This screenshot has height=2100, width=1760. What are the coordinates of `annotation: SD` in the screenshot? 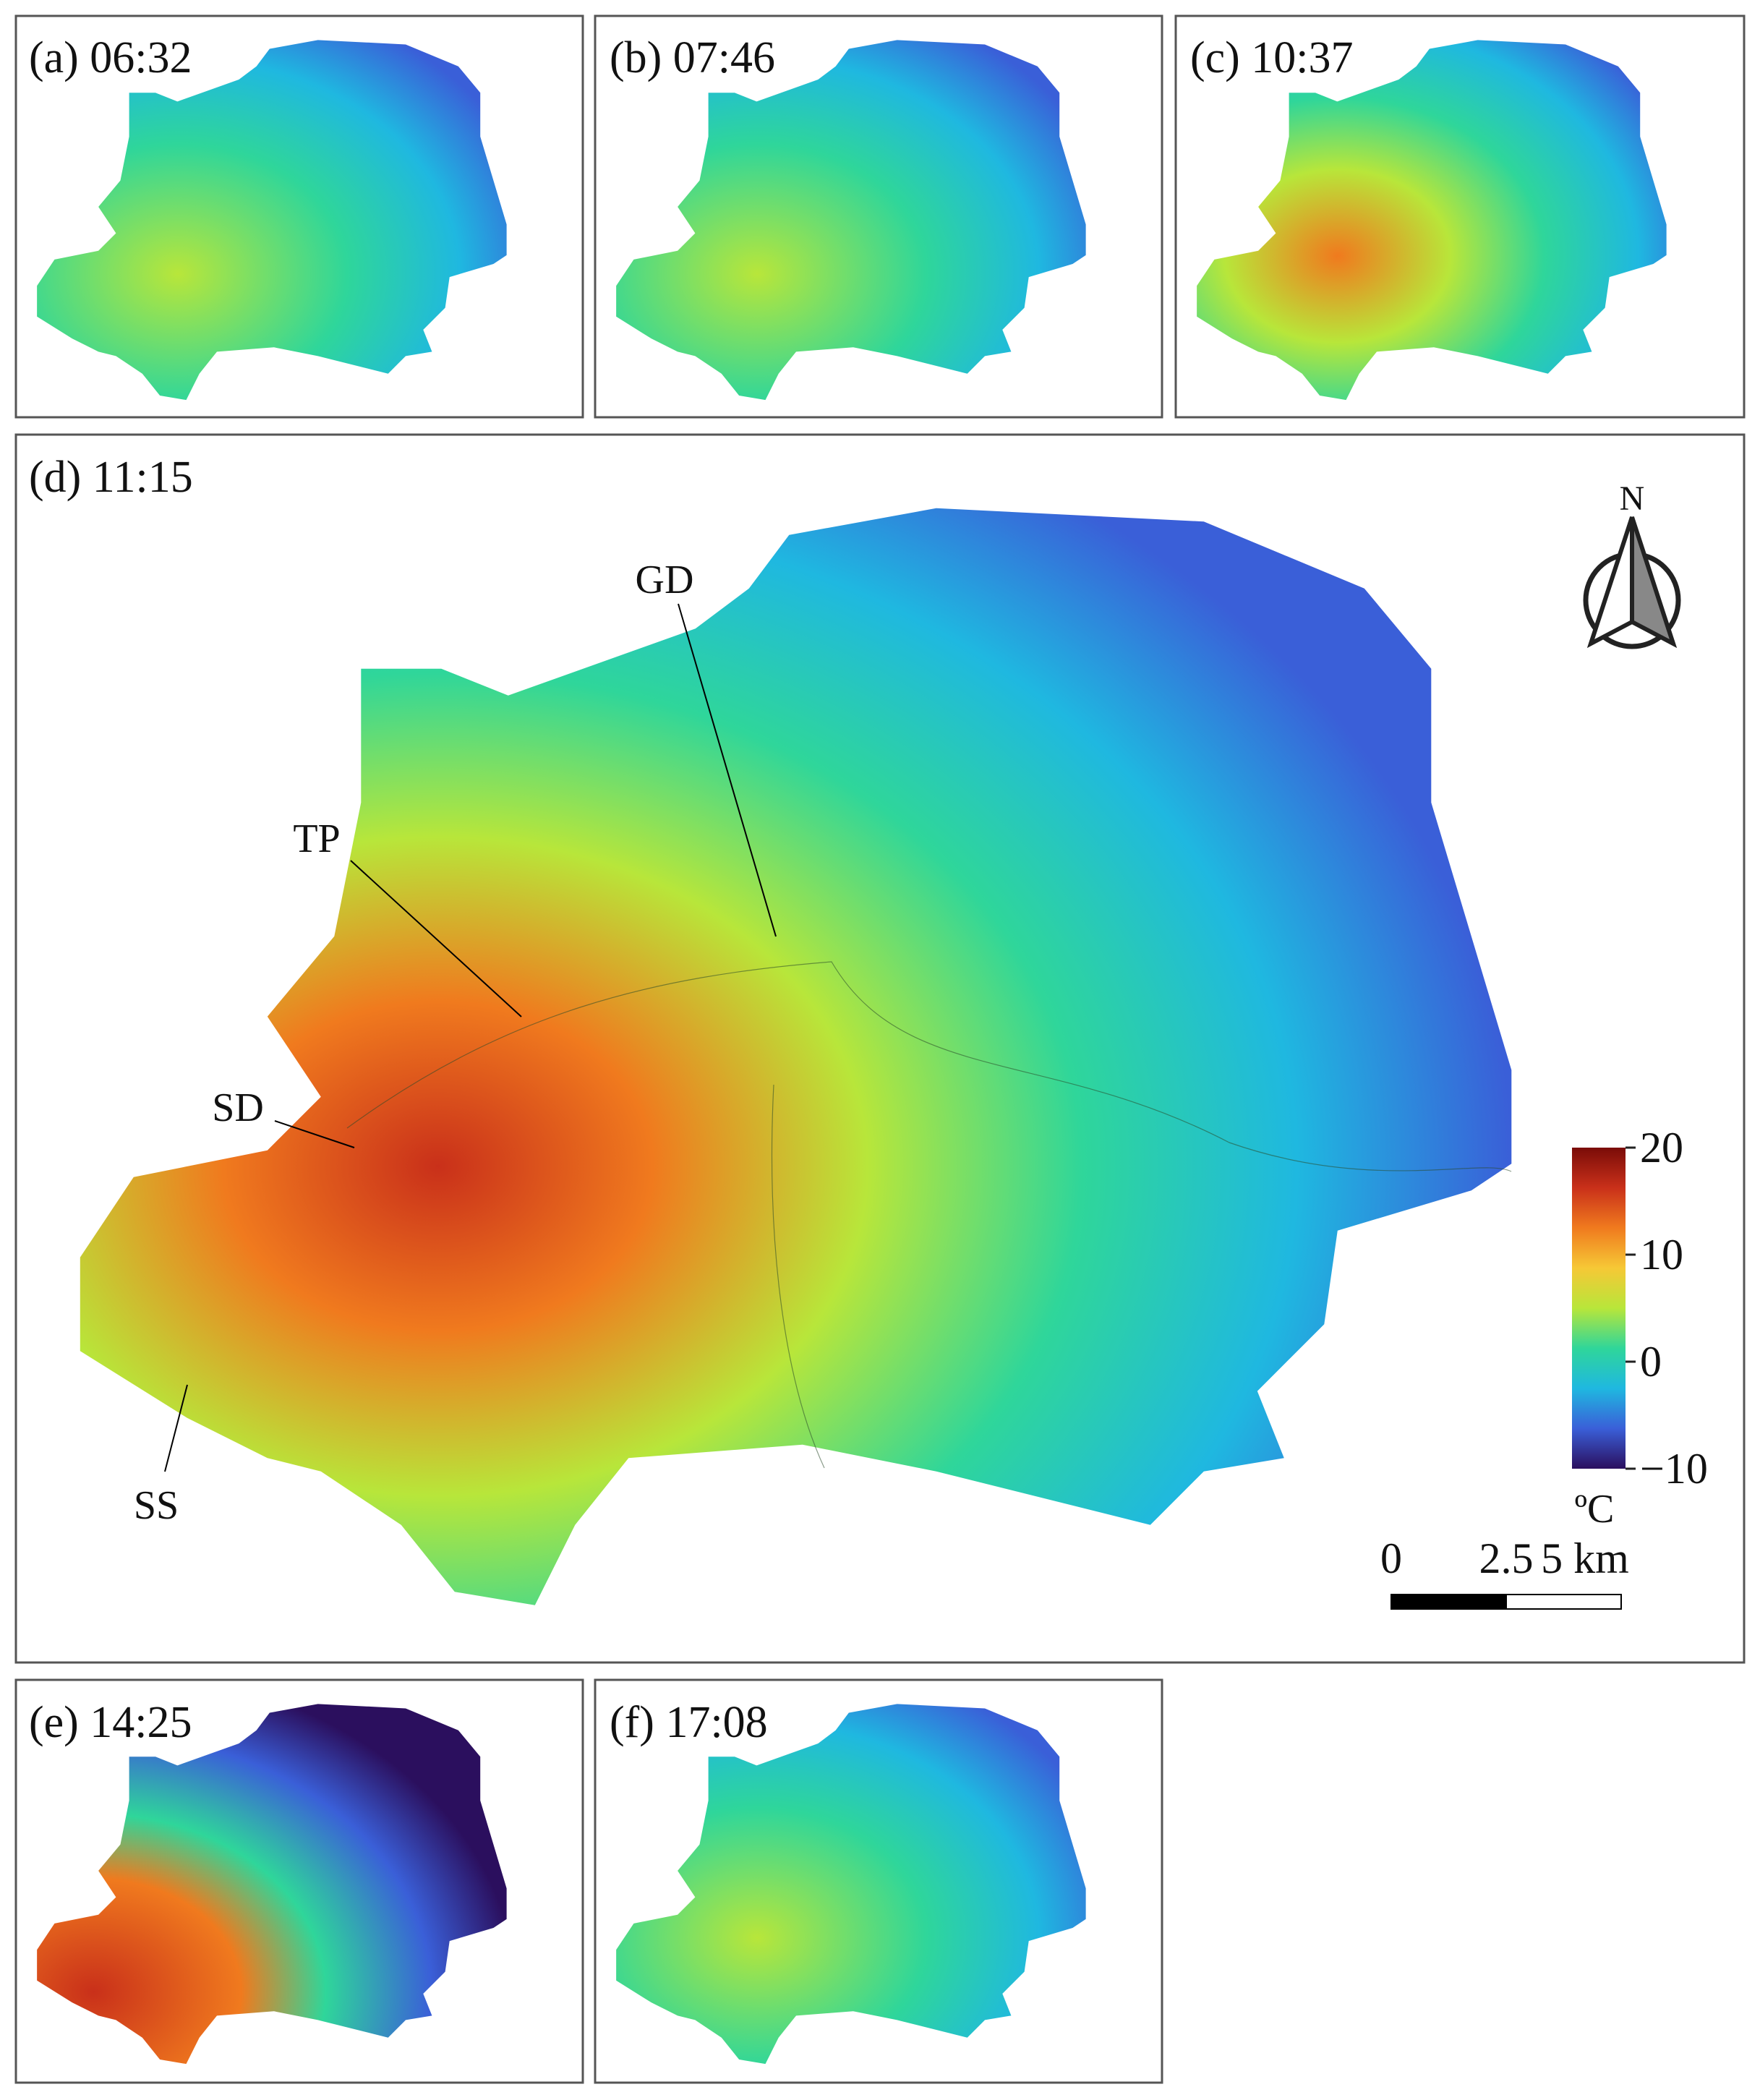 It's located at (238, 1107).